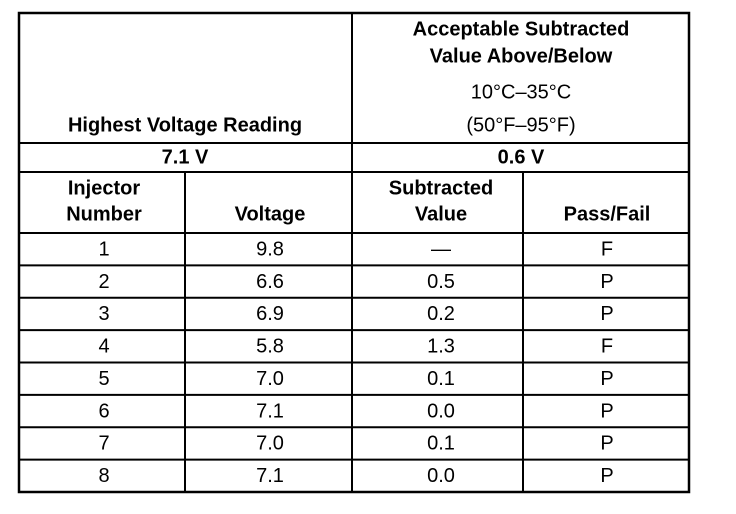  What do you see at coordinates (441, 188) in the screenshot?
I see `column-header: Subtracted` at bounding box center [441, 188].